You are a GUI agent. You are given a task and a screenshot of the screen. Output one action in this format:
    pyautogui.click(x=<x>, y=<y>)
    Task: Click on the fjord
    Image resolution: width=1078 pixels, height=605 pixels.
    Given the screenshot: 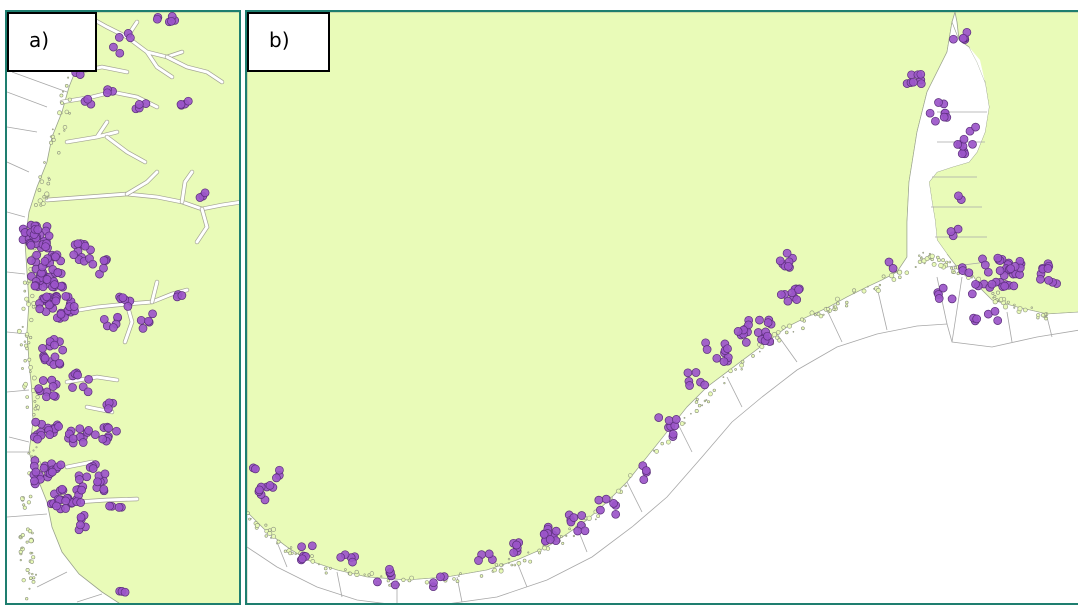 What is the action you would take?
    pyautogui.click(x=102, y=482)
    